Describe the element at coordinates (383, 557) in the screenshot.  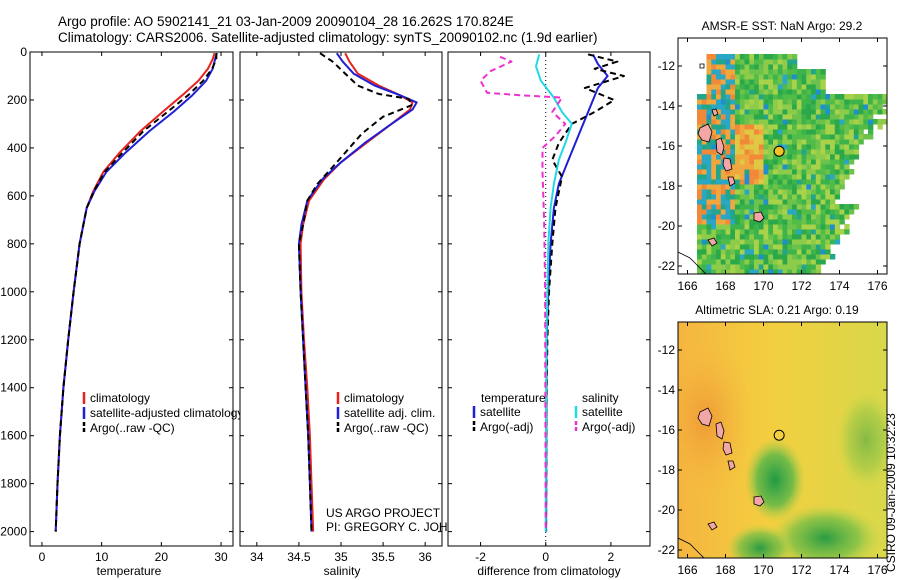
I see `x-tick-label: 35.5` at that location.